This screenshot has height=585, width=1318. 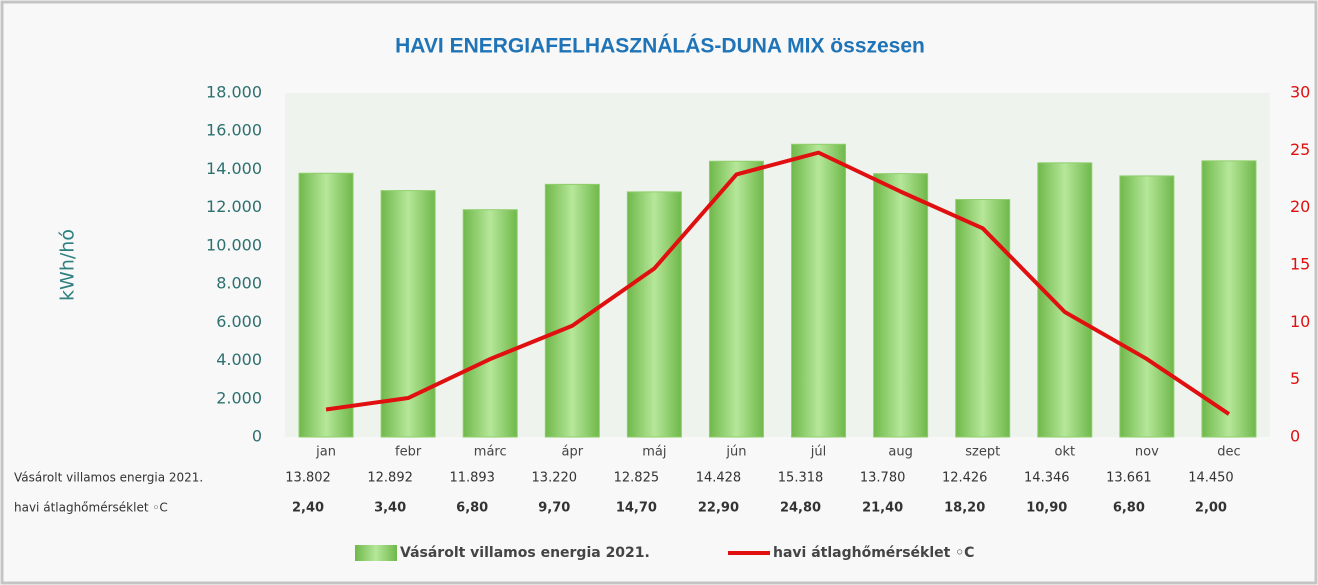 I want to click on table-value: 13.802, so click(x=308, y=478).